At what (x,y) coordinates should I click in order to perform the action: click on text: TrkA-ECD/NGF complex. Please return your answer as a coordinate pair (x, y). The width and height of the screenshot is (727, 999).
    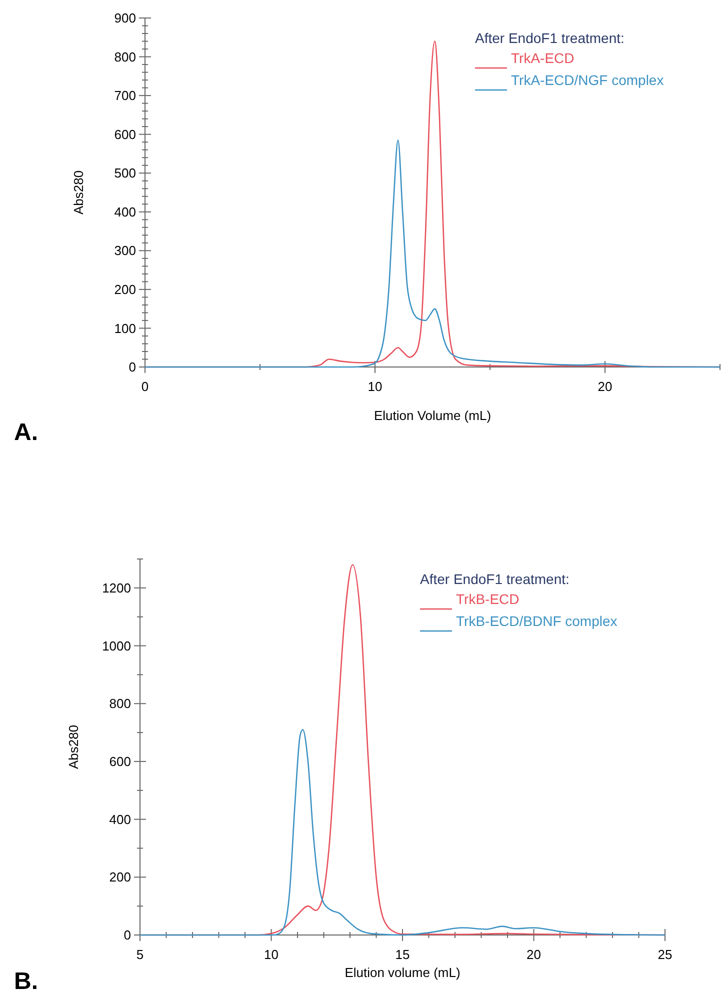
    Looking at the image, I should click on (587, 80).